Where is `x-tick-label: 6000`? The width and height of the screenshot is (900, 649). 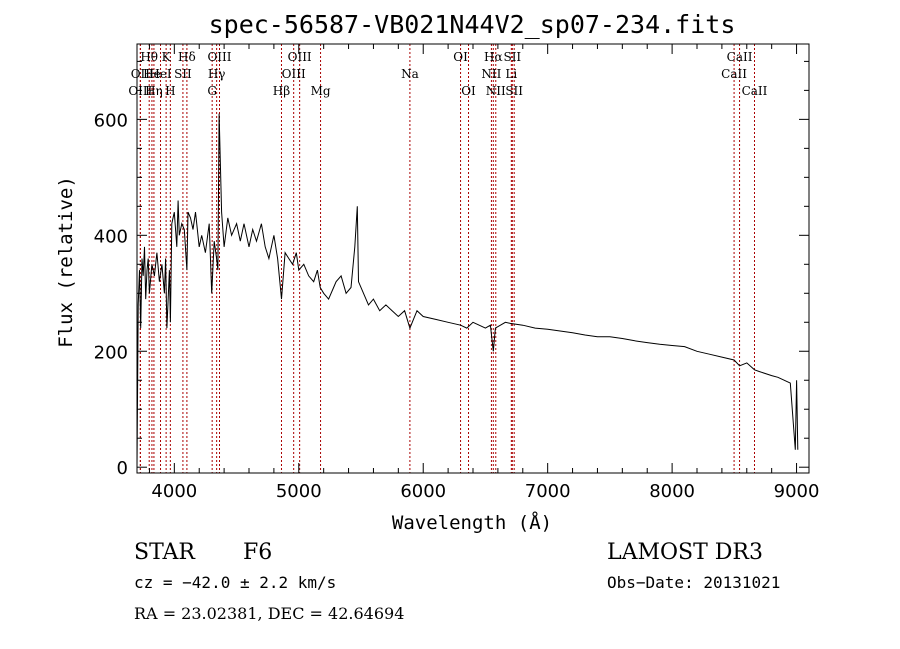
x-tick-label: 6000 is located at coordinates (423, 491).